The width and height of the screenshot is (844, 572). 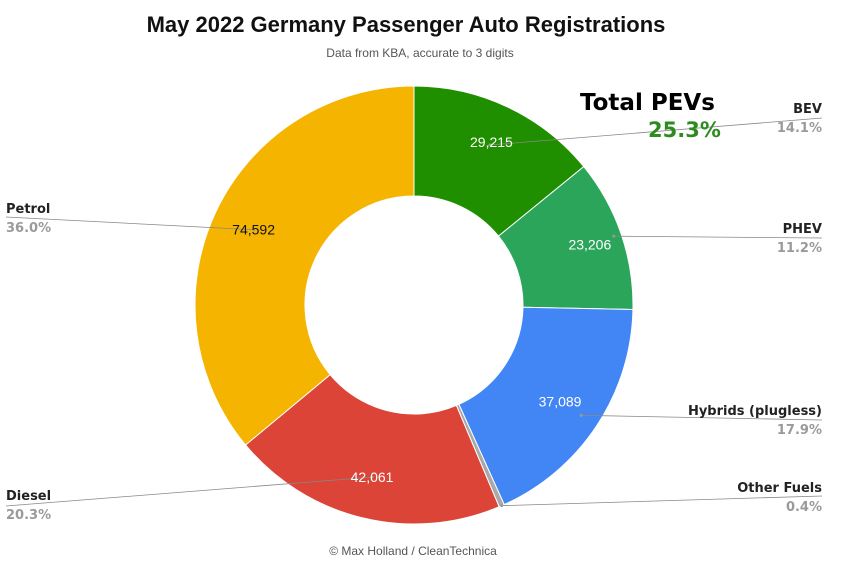 I want to click on legend-name-diesel: Diesel, so click(x=28, y=496).